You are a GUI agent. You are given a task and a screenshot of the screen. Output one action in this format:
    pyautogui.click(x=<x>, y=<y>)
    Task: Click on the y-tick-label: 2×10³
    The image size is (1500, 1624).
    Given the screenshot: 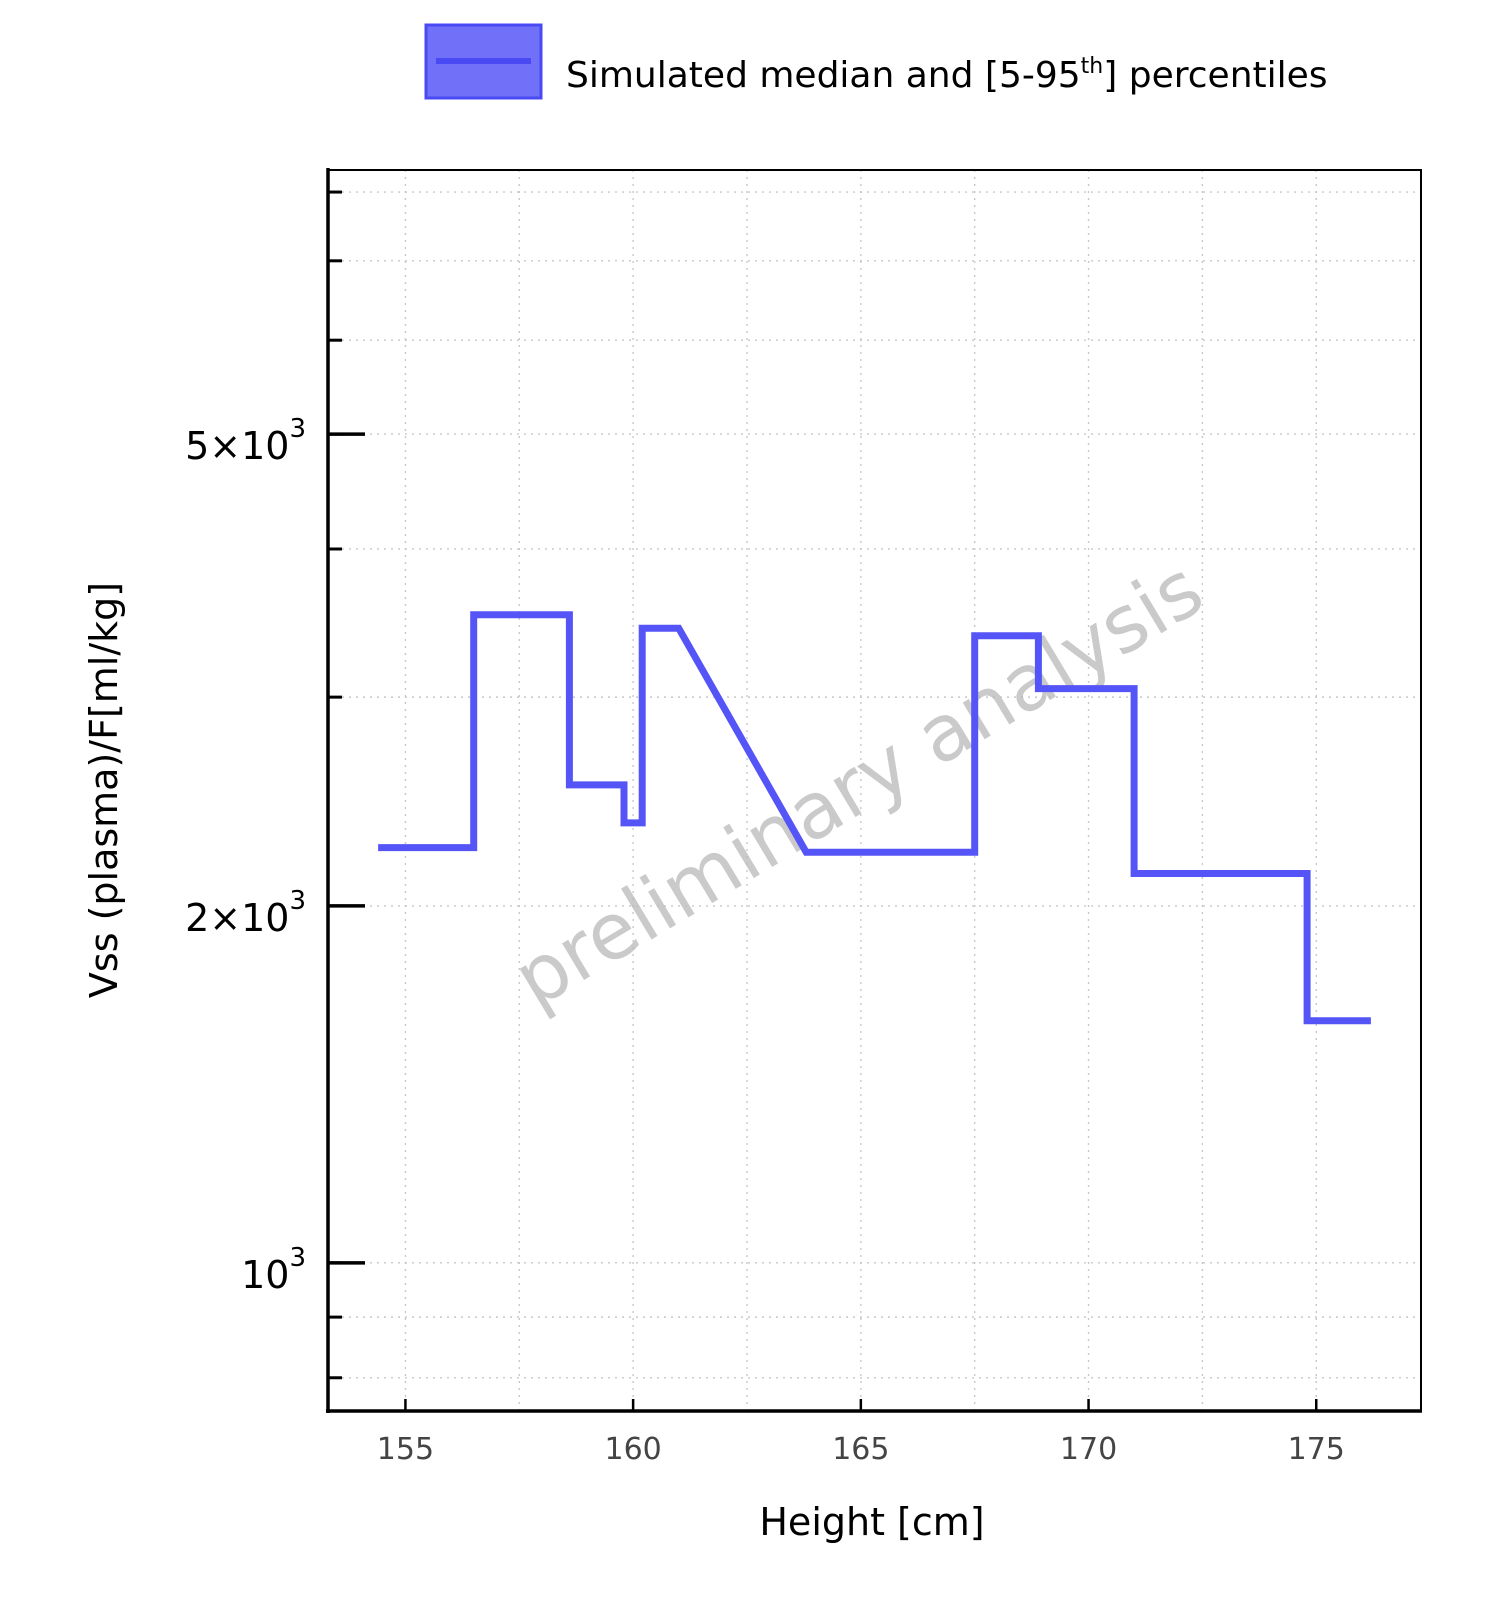 What is the action you would take?
    pyautogui.click(x=245, y=913)
    